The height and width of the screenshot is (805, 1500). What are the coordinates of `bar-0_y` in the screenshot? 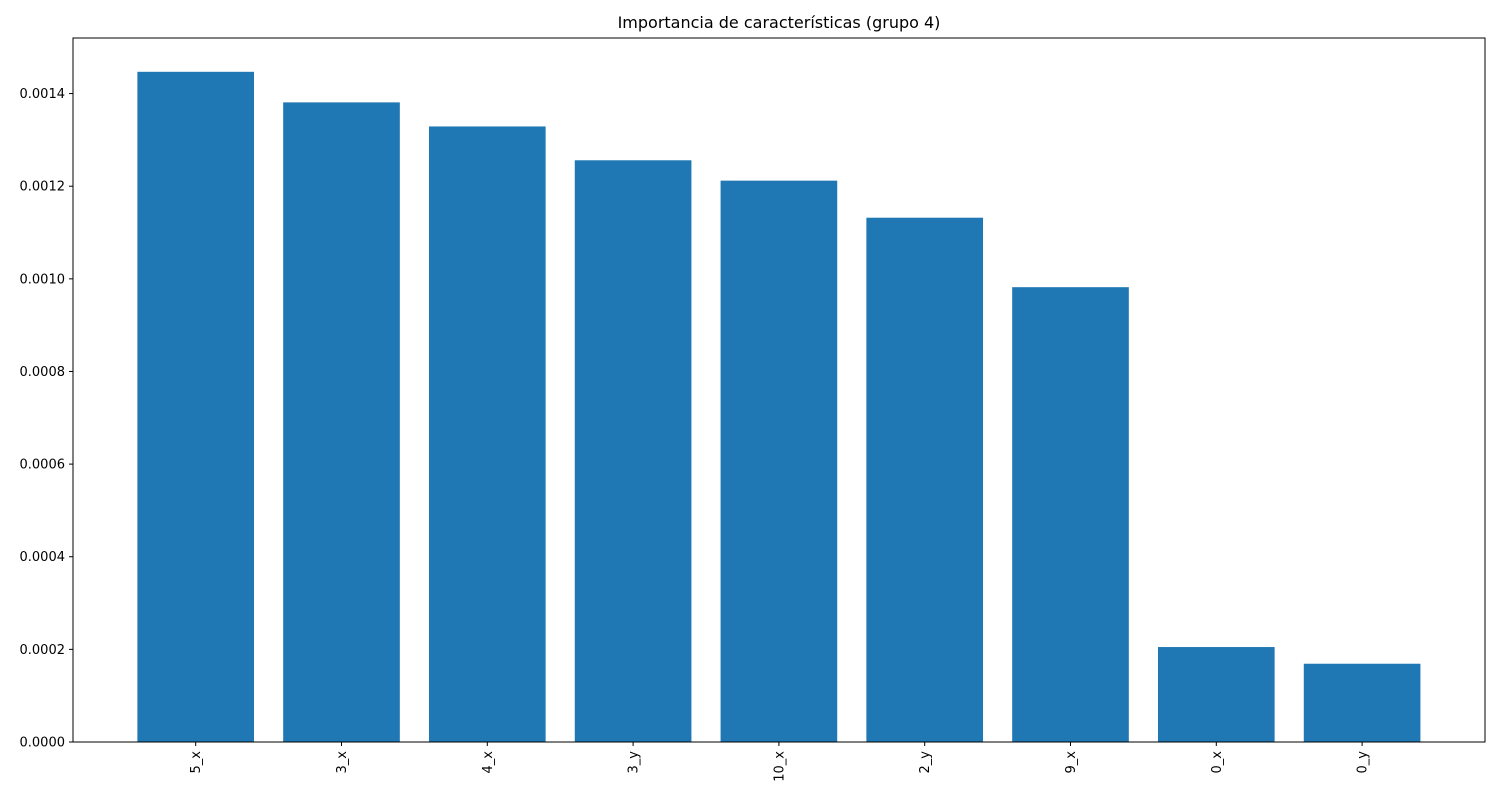 It's located at (1362, 702).